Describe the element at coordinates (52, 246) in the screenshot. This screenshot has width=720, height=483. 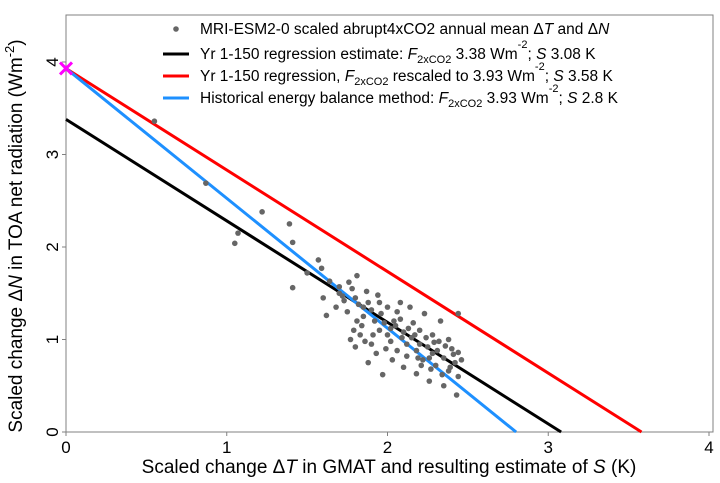
I see `y-tick-label: 2` at that location.